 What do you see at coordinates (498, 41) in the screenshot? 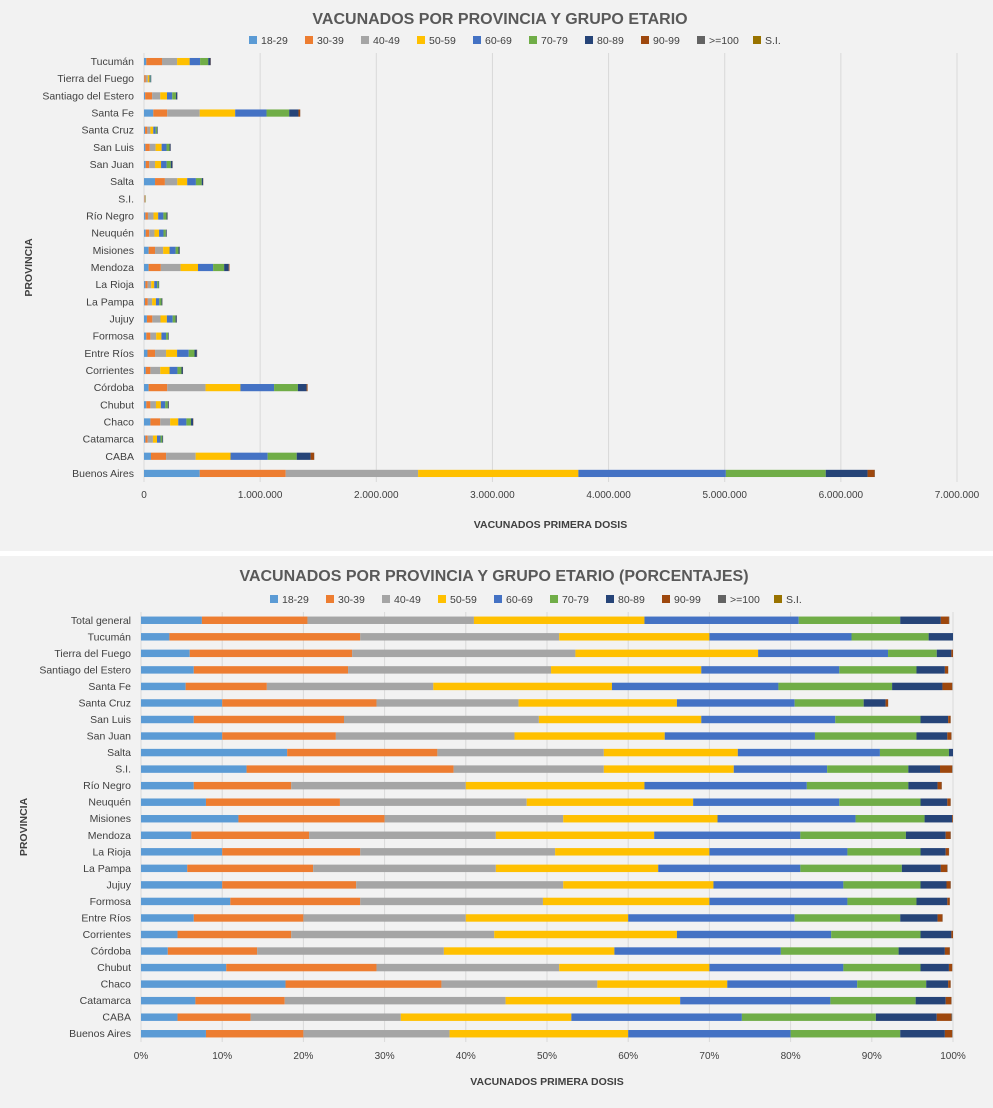
I see `legend-label-4: 60-69` at bounding box center [498, 41].